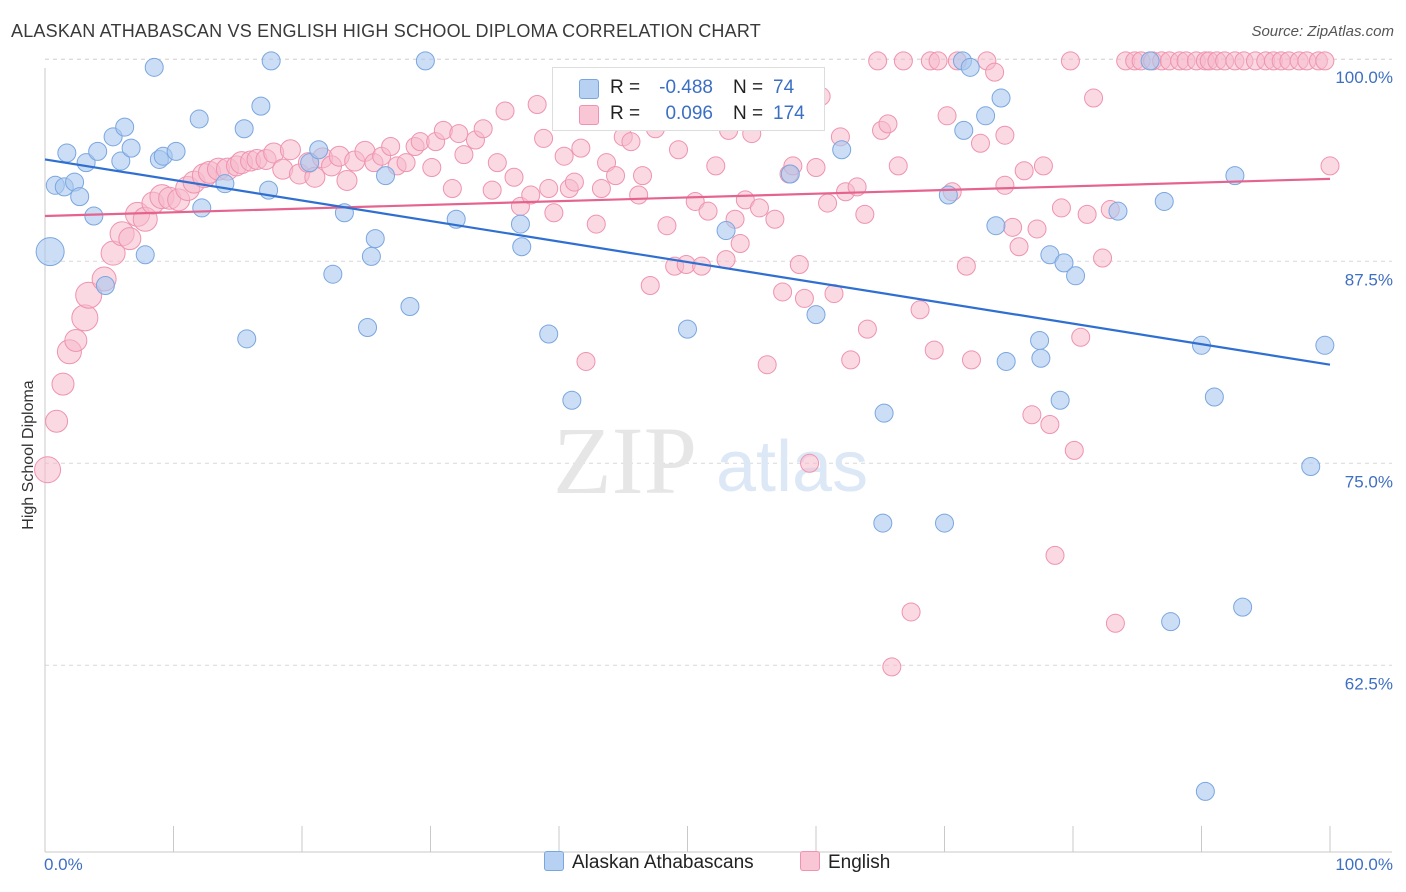 The image size is (1406, 892). Describe the element at coordinates (687, 197) in the screenshot. I see `english-trend-line` at that location.